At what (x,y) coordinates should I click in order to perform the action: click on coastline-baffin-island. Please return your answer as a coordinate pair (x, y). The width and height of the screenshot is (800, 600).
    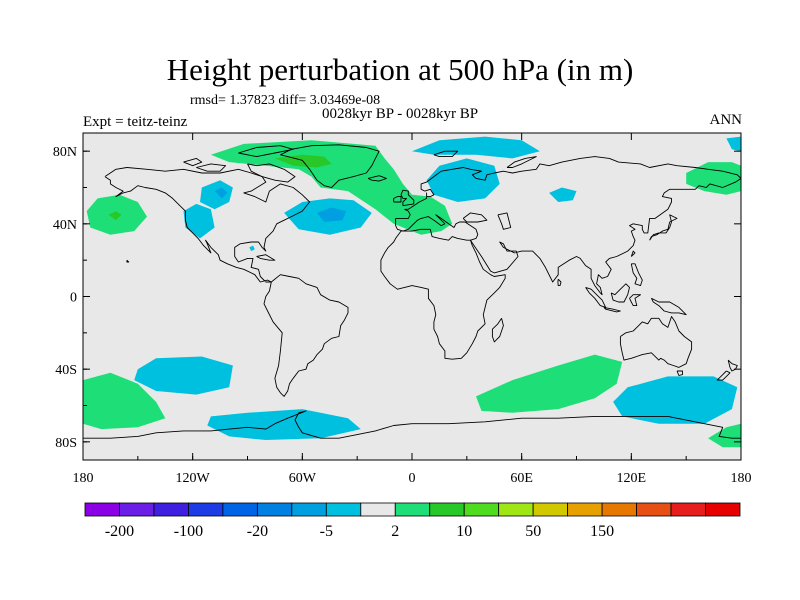
    Looking at the image, I should click on (271, 173).